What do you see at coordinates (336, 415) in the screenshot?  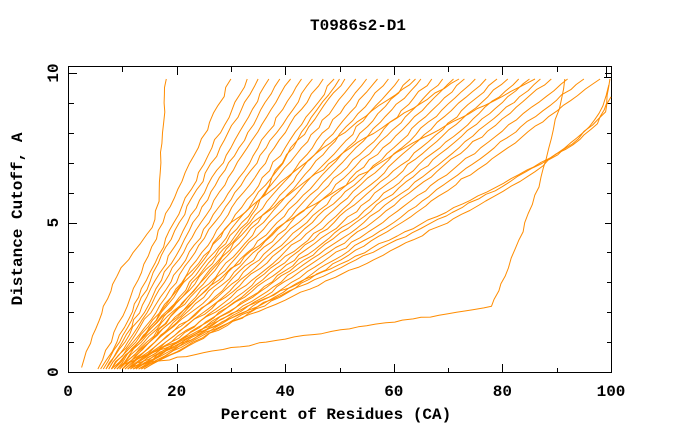 I see `x-axis-label: Percent of Residues (CA)` at bounding box center [336, 415].